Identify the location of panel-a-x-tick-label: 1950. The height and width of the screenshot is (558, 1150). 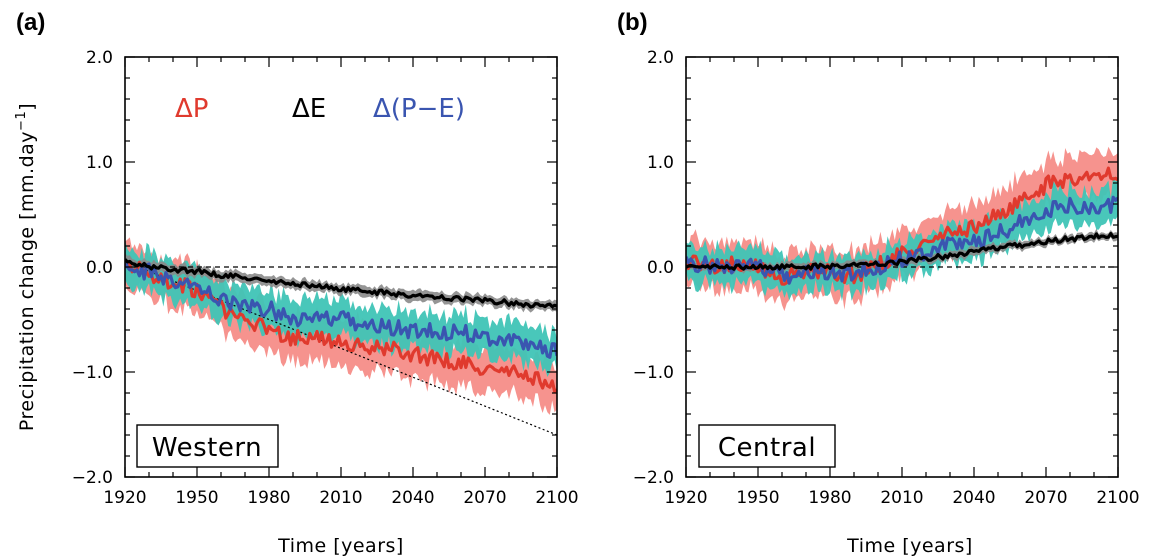
(196, 498).